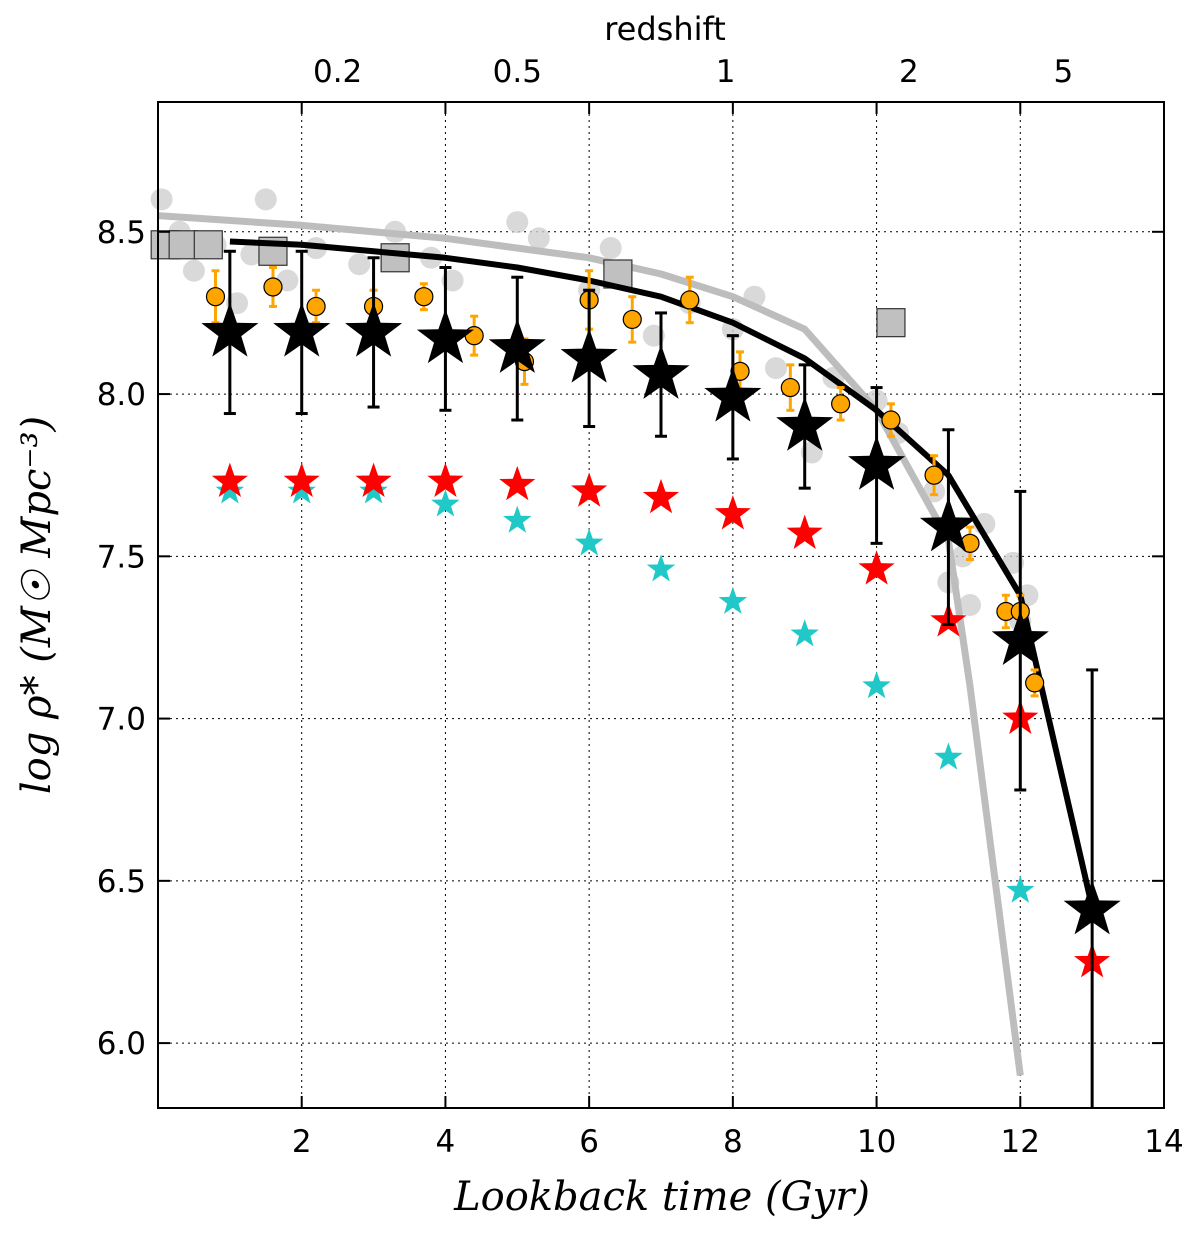 This screenshot has width=1200, height=1234. Describe the element at coordinates (1020, 1142) in the screenshot. I see `x-tick-label: 12` at that location.